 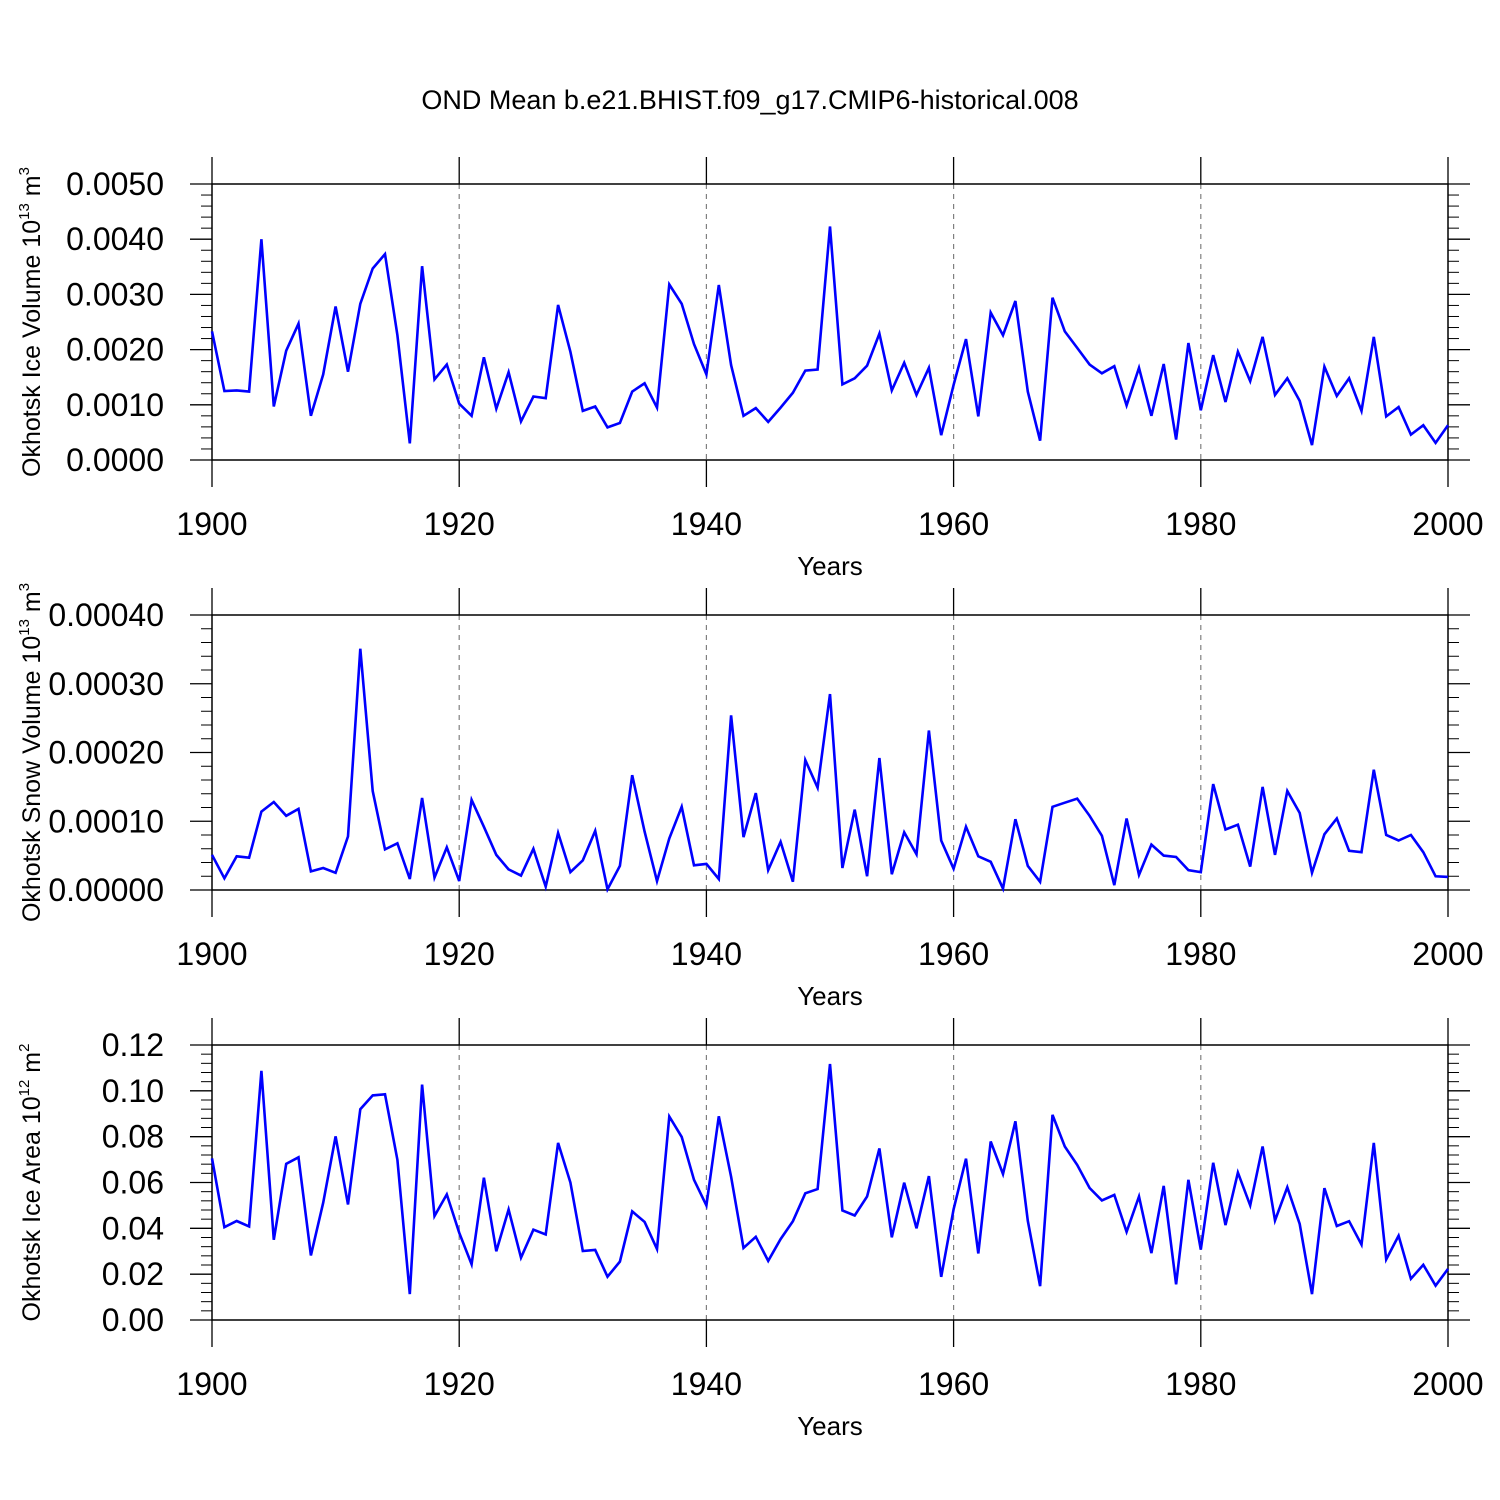 What do you see at coordinates (106, 615) in the screenshot?
I see `y-tick-label: 0.00040` at bounding box center [106, 615].